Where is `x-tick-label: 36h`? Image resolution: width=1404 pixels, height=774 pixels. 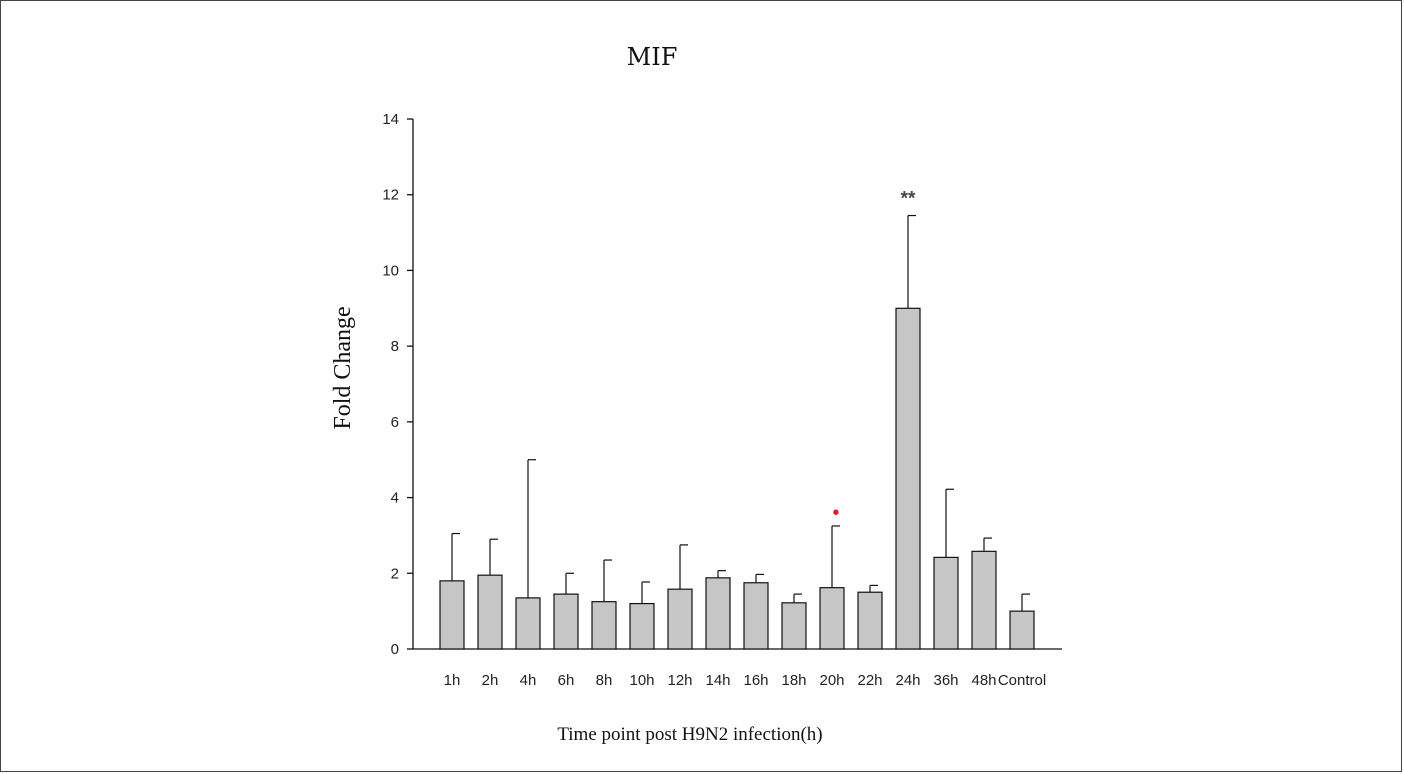
x-tick-label: 36h is located at coordinates (945, 680).